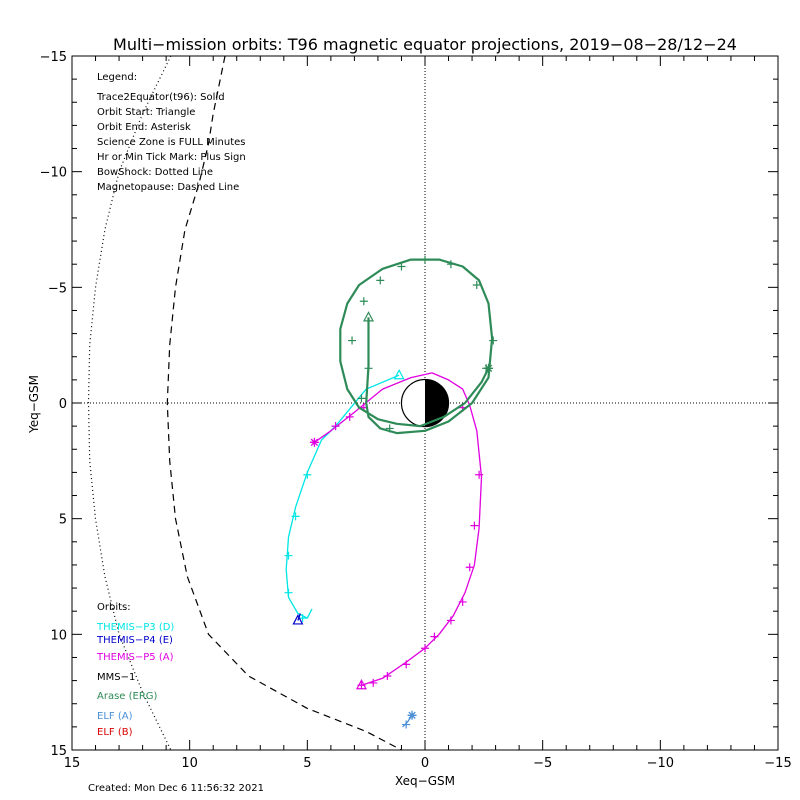  What do you see at coordinates (168, 187) in the screenshot?
I see `legend-line-magnetopause: Magnetopause: Dashed Line` at bounding box center [168, 187].